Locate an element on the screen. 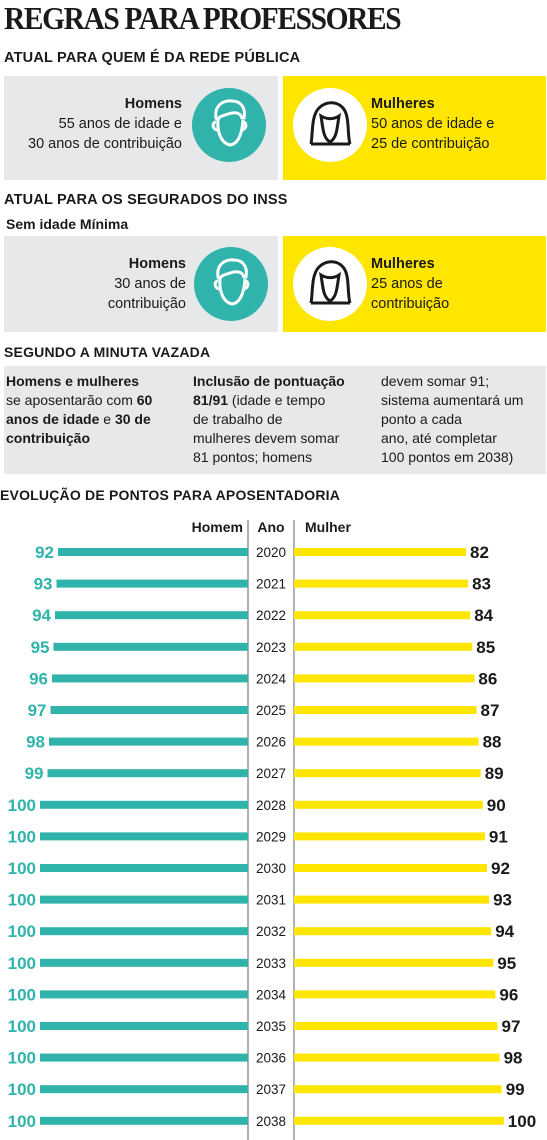 The width and height of the screenshot is (547, 1140). section2-men-text: Homens 30 anos de contribuição is located at coordinates (147, 284).